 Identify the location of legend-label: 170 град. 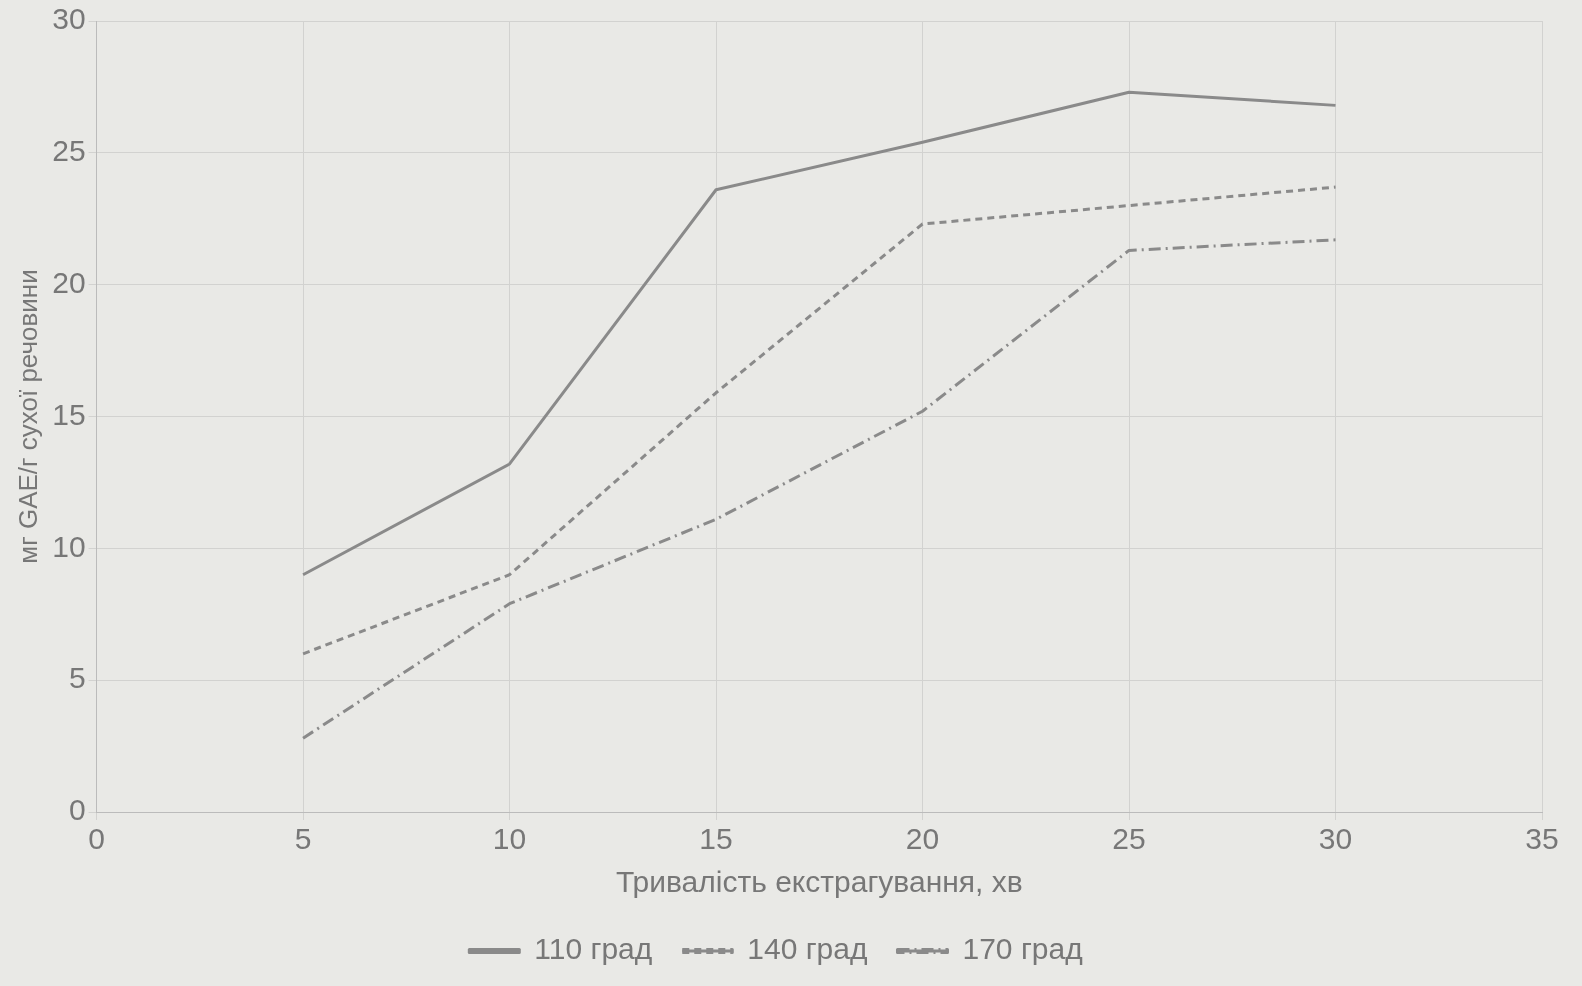
(1022, 949).